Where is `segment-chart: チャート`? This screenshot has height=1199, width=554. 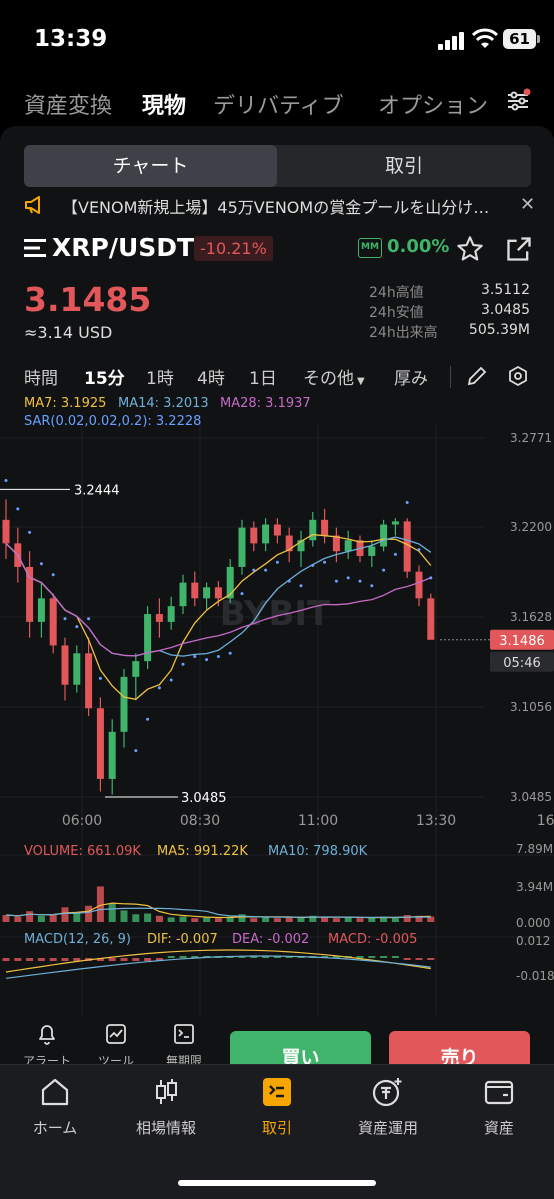 segment-chart: チャート is located at coordinates (150, 166).